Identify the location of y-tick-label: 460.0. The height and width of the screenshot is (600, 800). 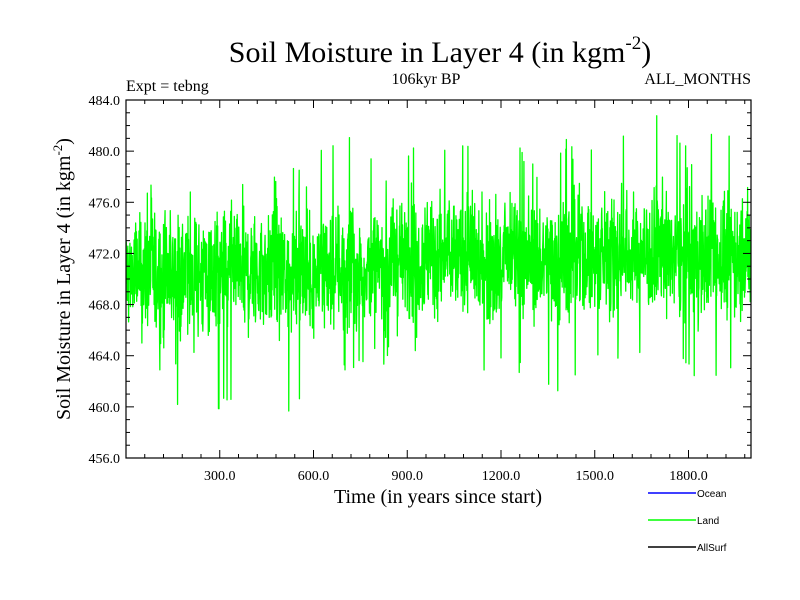
(105, 408).